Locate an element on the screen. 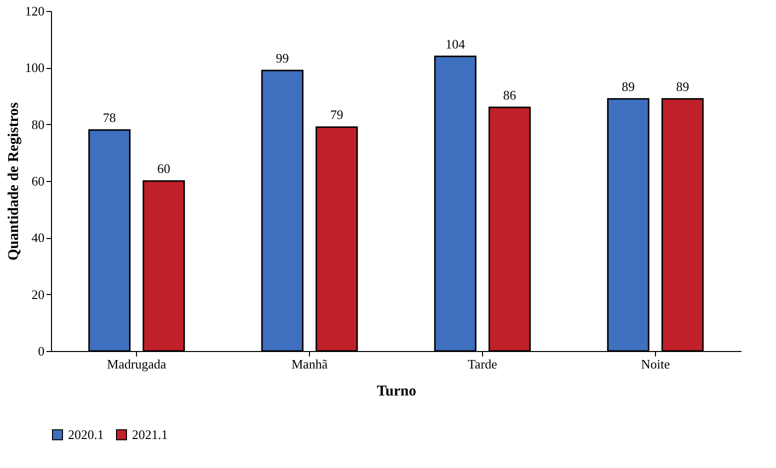 This screenshot has height=468, width=776. y-tick-label: 80 is located at coordinates (38, 124).